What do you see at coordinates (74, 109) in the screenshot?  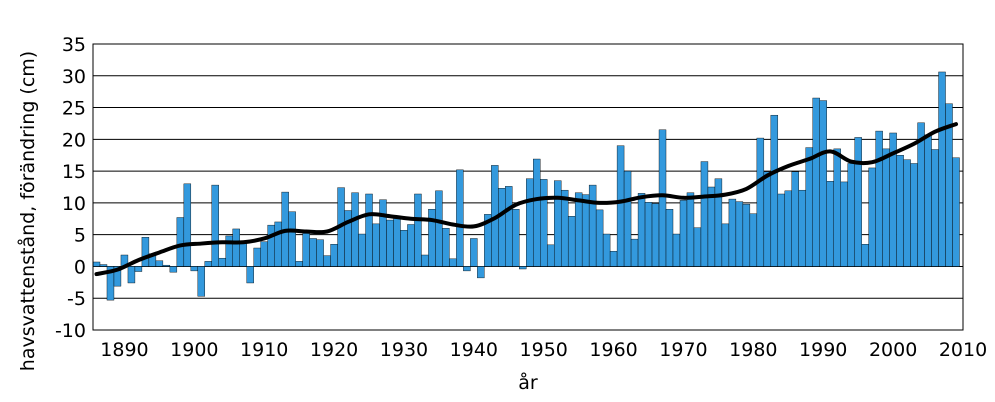 I see `y-tick-label: 25` at bounding box center [74, 109].